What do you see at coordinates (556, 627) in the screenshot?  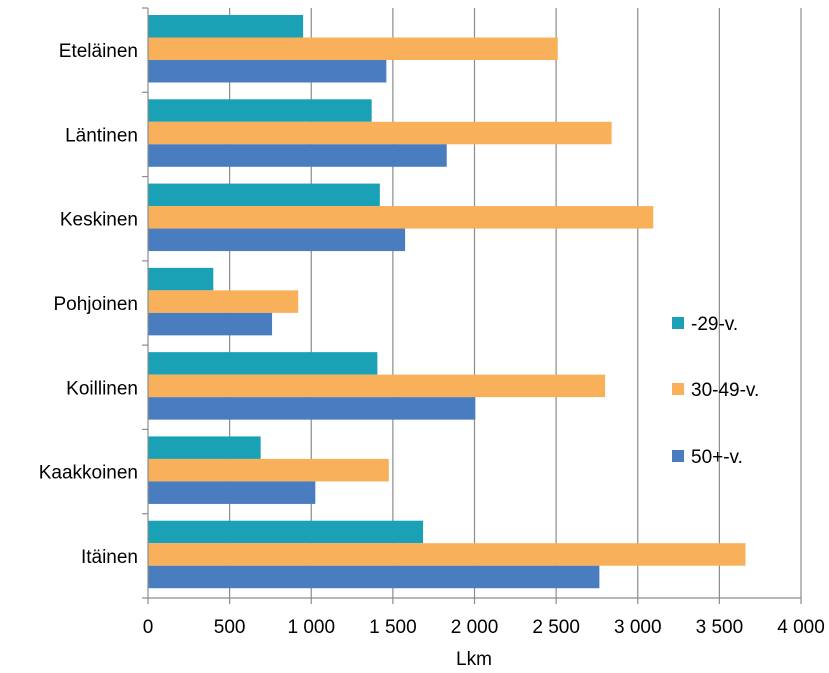 I see `x-tick-label: 2 500` at bounding box center [556, 627].